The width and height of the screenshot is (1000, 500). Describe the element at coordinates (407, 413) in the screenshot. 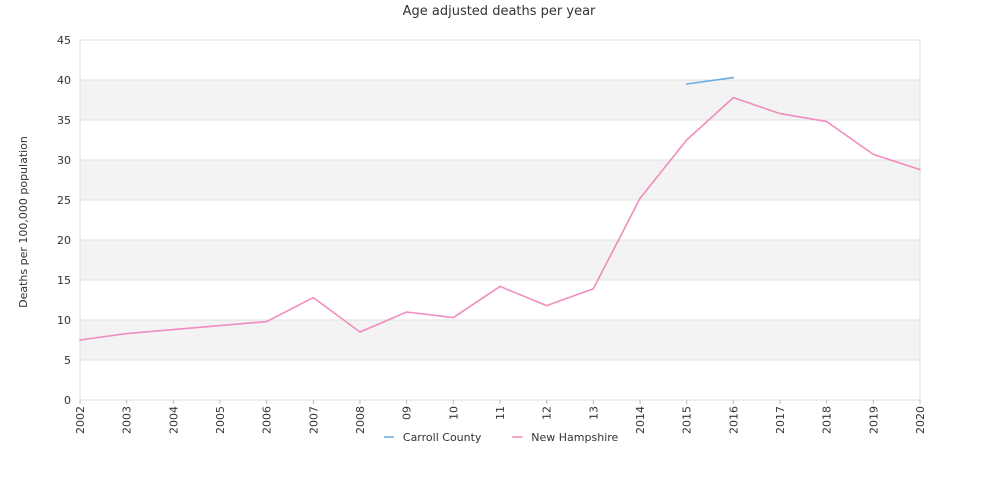

I see `x-tick-label: 09` at that location.